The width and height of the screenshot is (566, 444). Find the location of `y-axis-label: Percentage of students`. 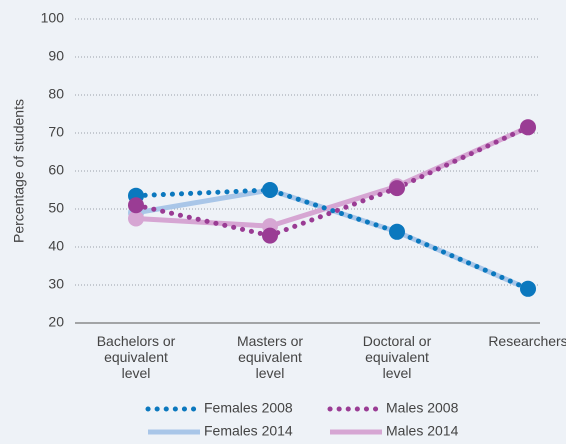

y-axis-label: Percentage of students is located at coordinates (19, 171).